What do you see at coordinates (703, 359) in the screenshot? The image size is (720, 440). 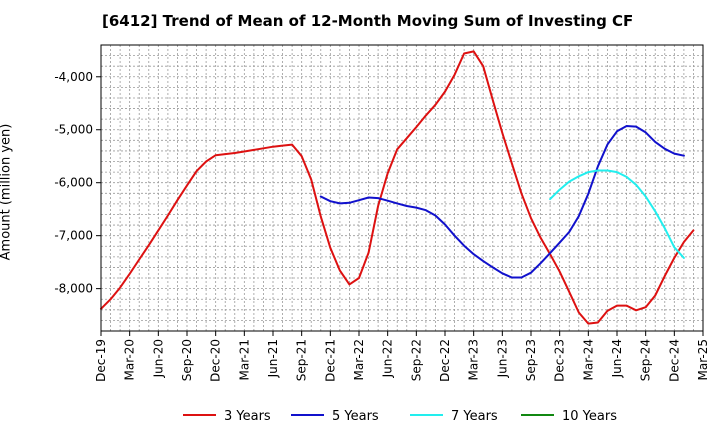 I see `x-tick-label: Mar-25` at bounding box center [703, 359].